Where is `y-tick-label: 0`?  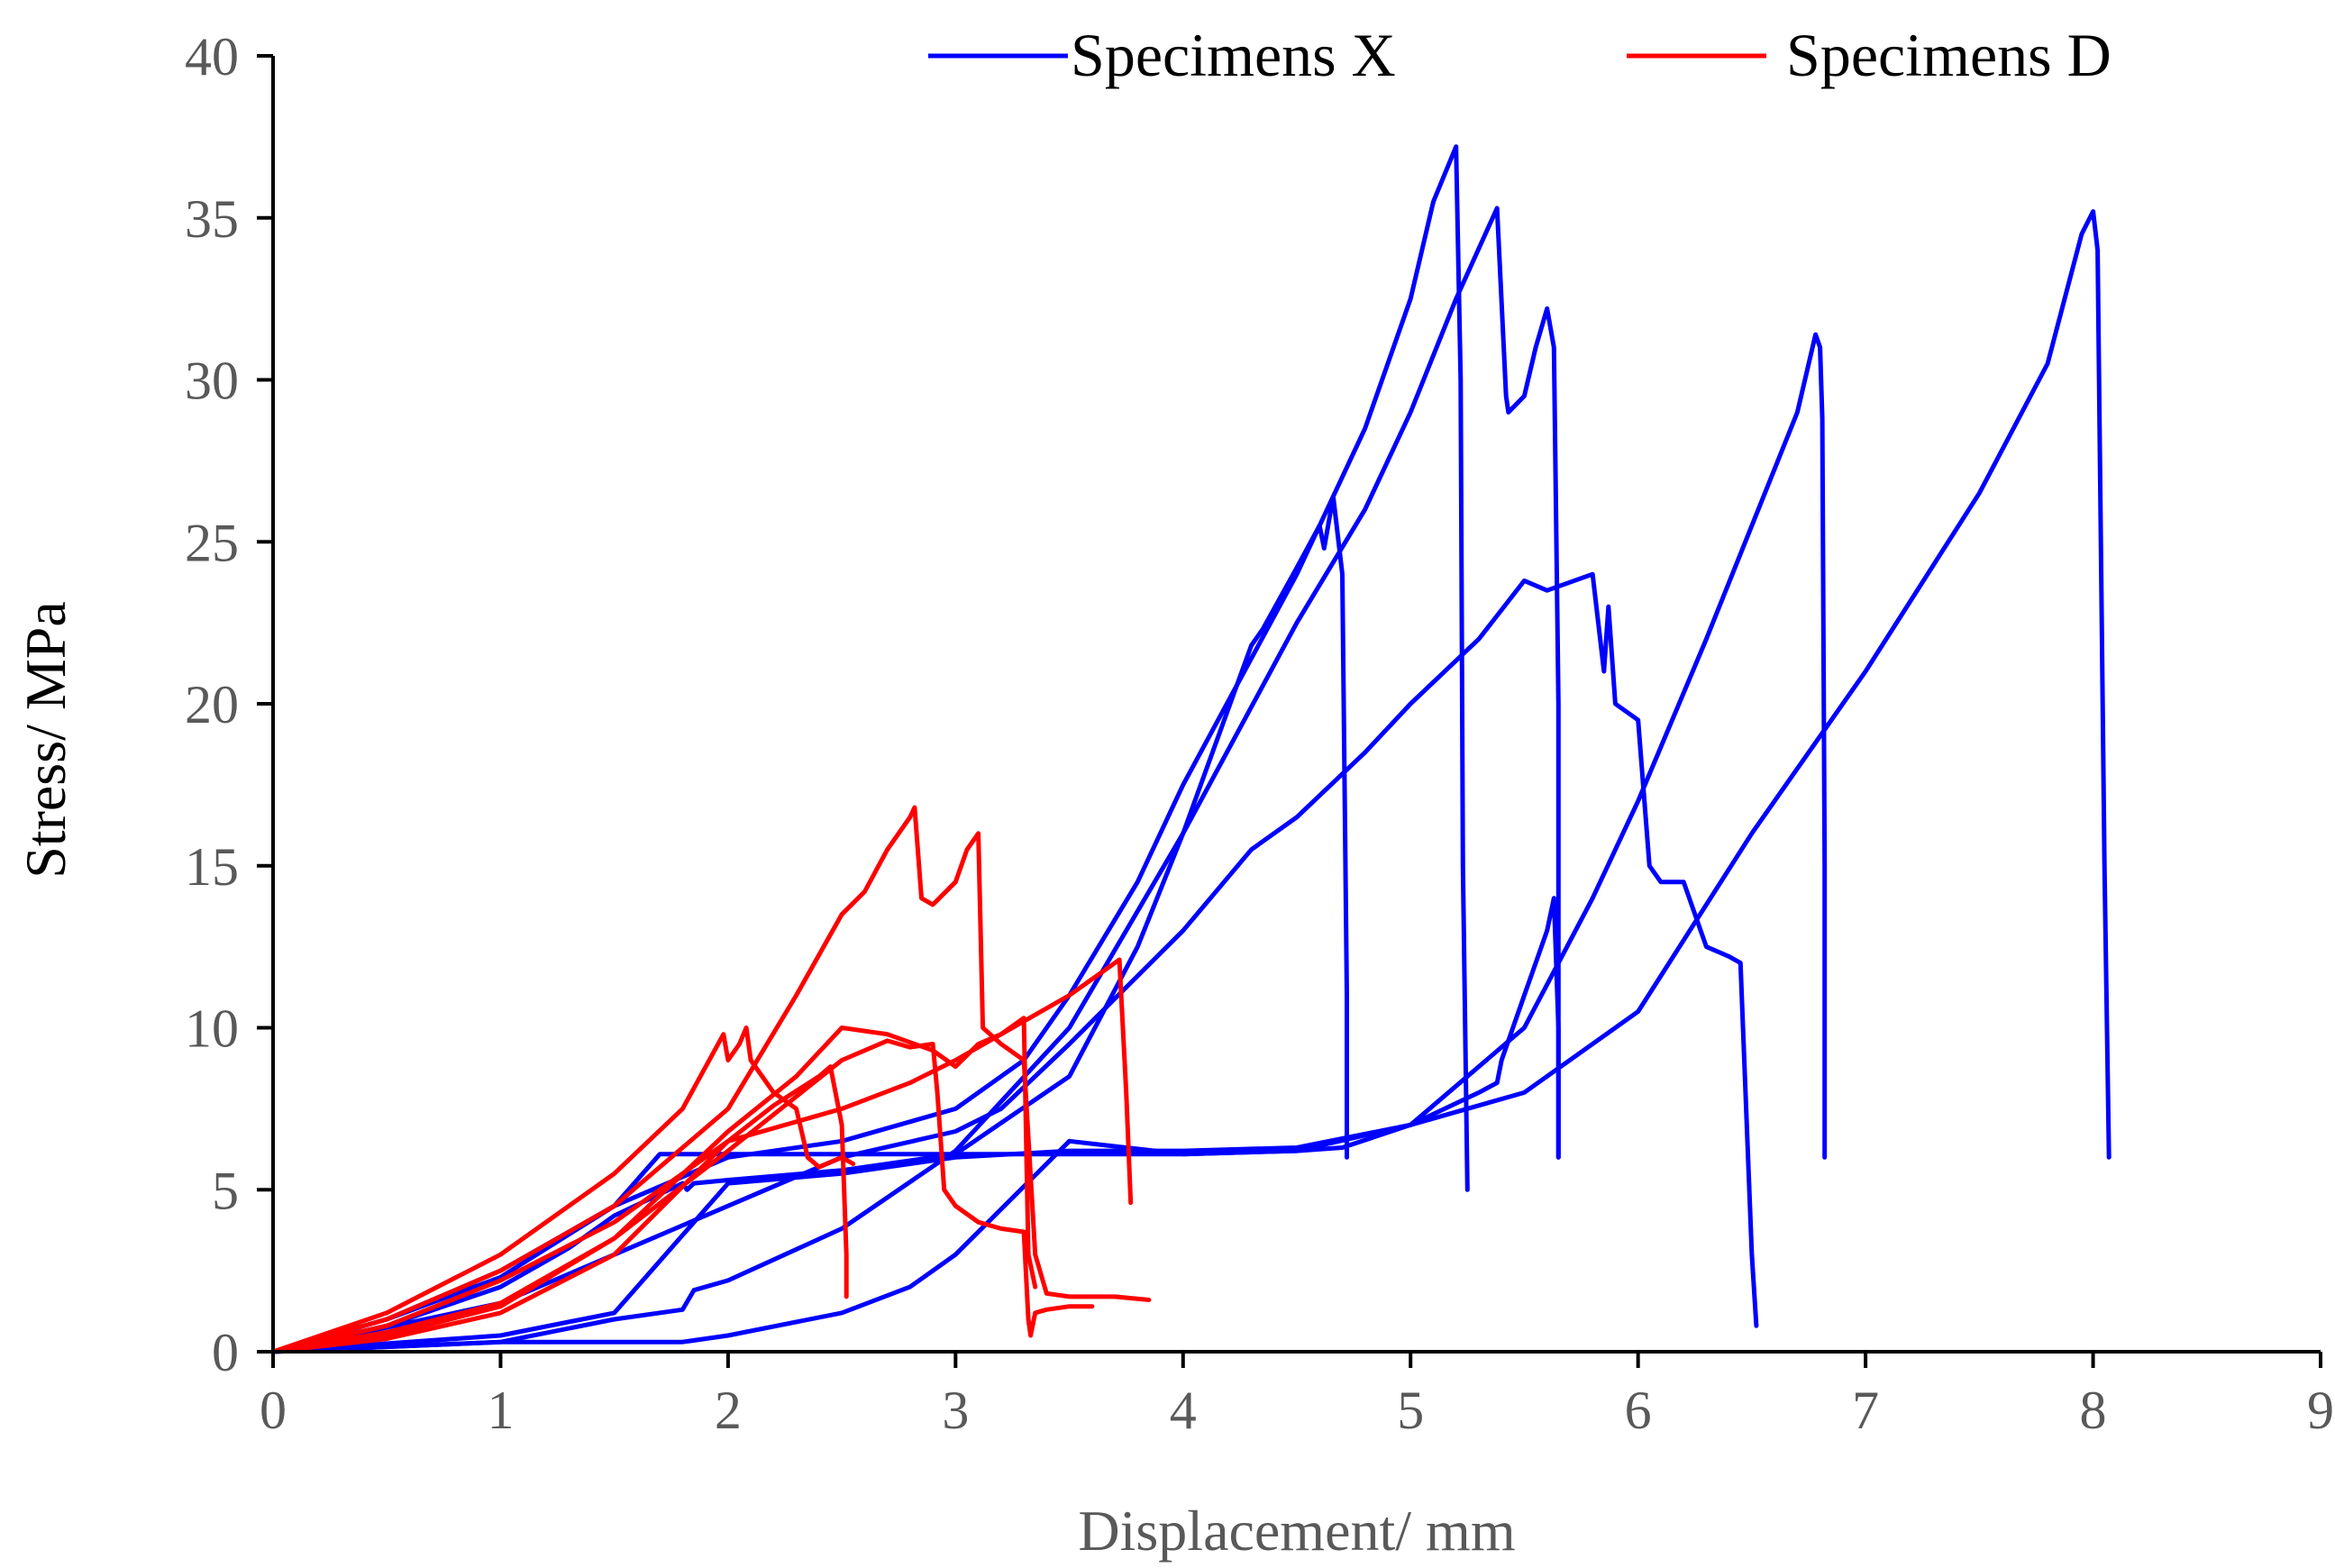 y-tick-label: 0 is located at coordinates (225, 1352).